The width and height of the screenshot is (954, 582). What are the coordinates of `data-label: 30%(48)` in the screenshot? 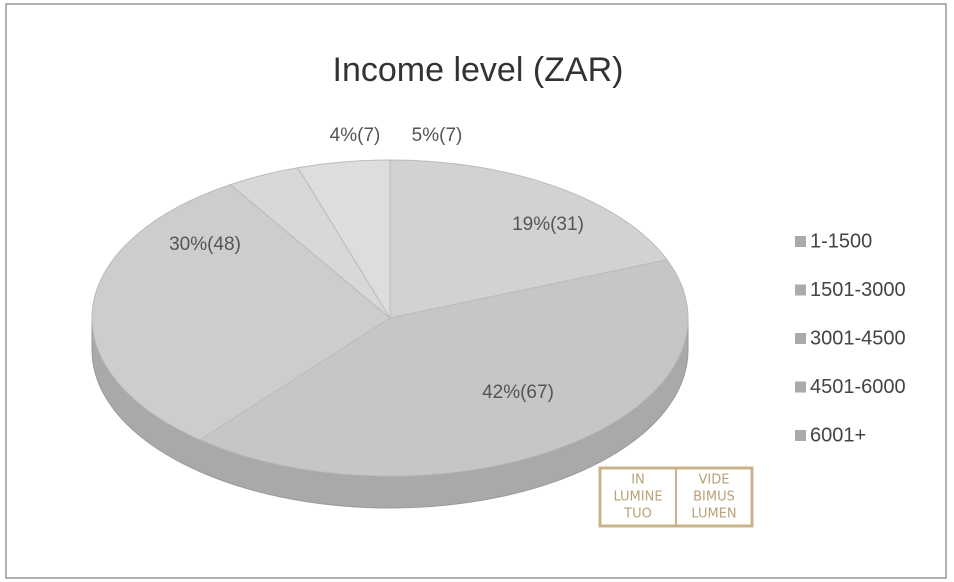 It's located at (205, 244).